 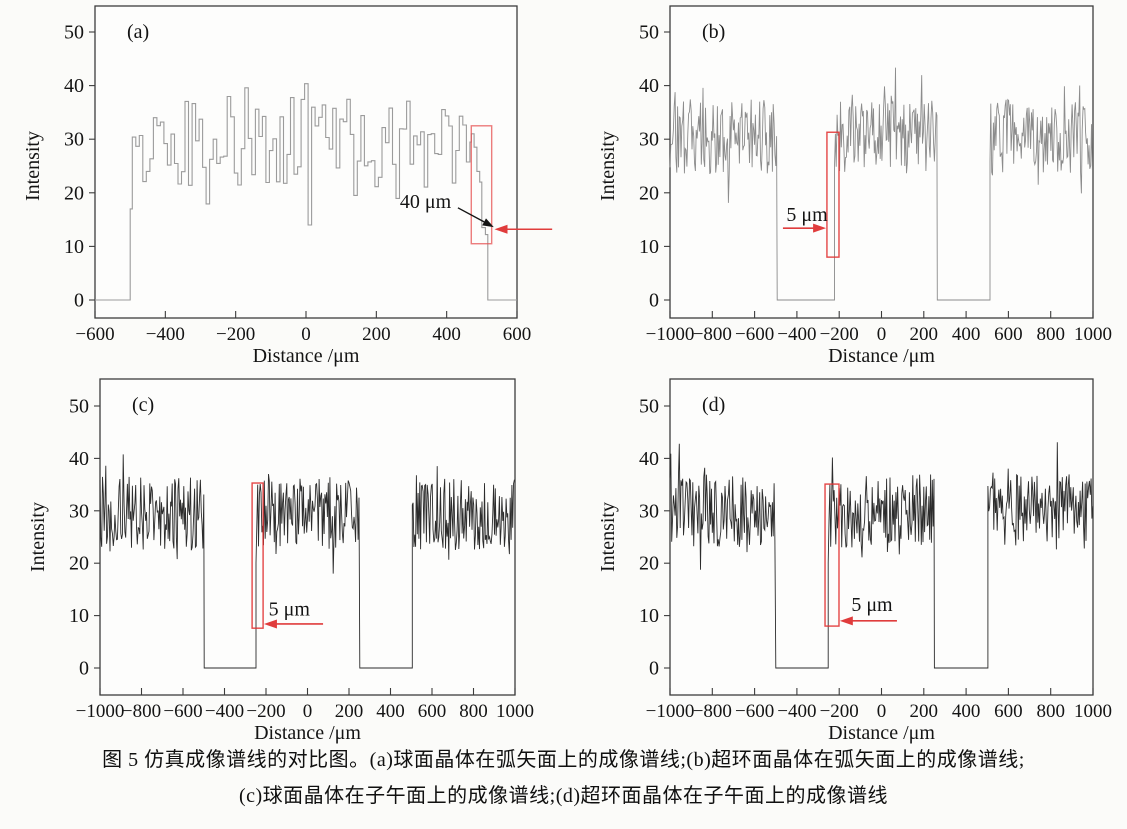 I want to click on caption-line-2: (c)球面晶体在子午面上的成像谱线;(d)超环面晶体在子午面上的成像谱线, so click(x=563, y=796).